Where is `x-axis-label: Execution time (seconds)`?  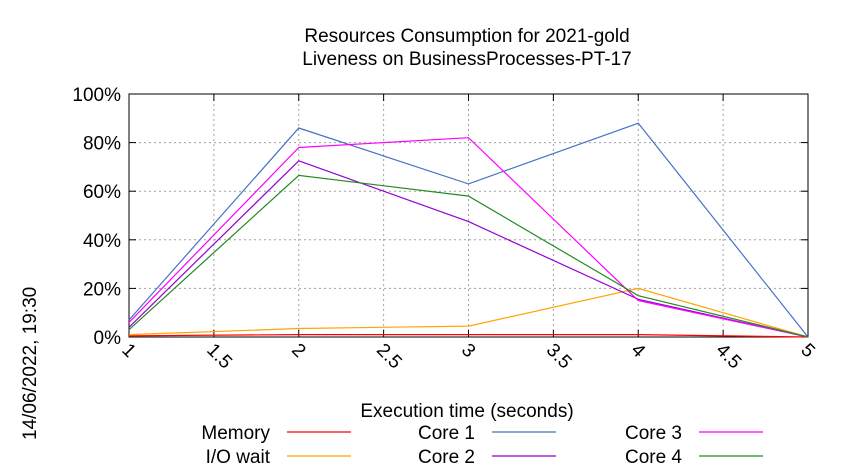
x-axis-label: Execution time (seconds) is located at coordinates (466, 411).